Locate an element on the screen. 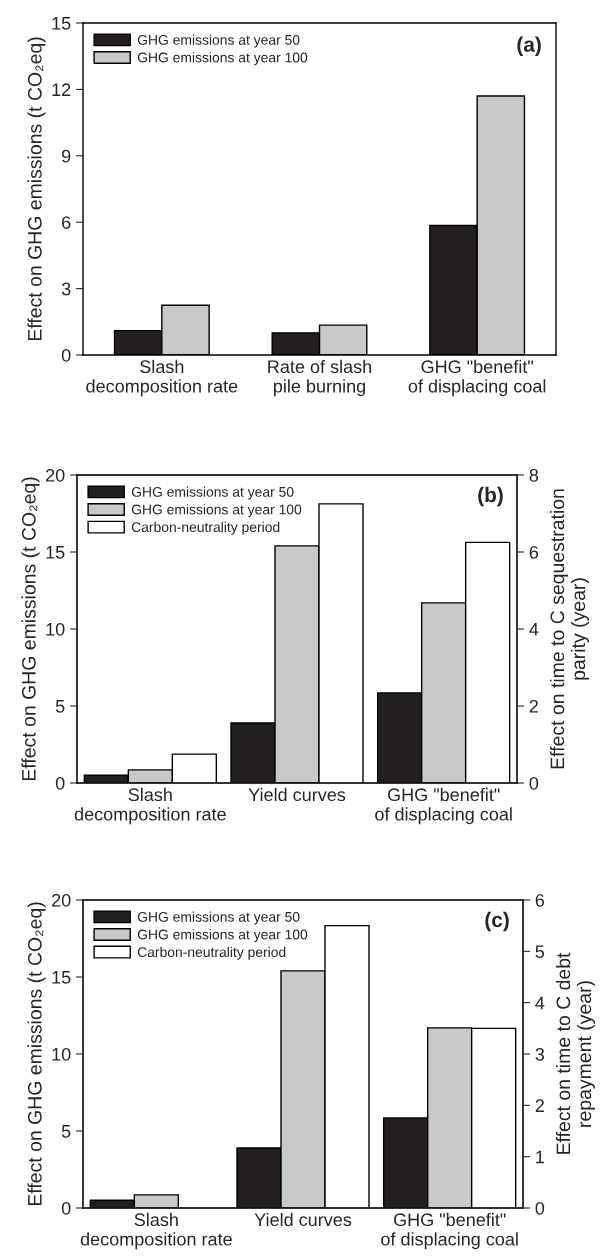 This screenshot has height=1259, width=600. y-tick-label: 6 is located at coordinates (66, 222).